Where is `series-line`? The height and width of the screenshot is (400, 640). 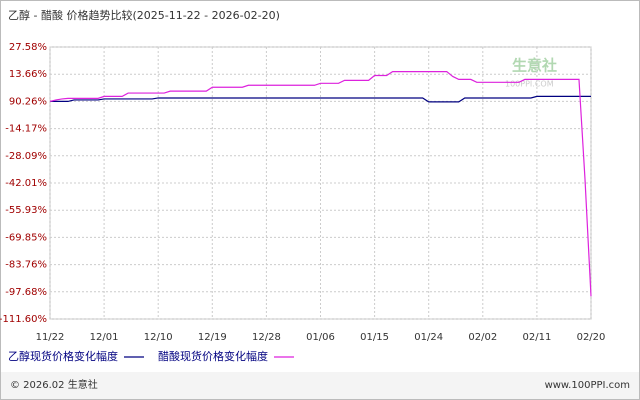 series-line is located at coordinates (320, 99).